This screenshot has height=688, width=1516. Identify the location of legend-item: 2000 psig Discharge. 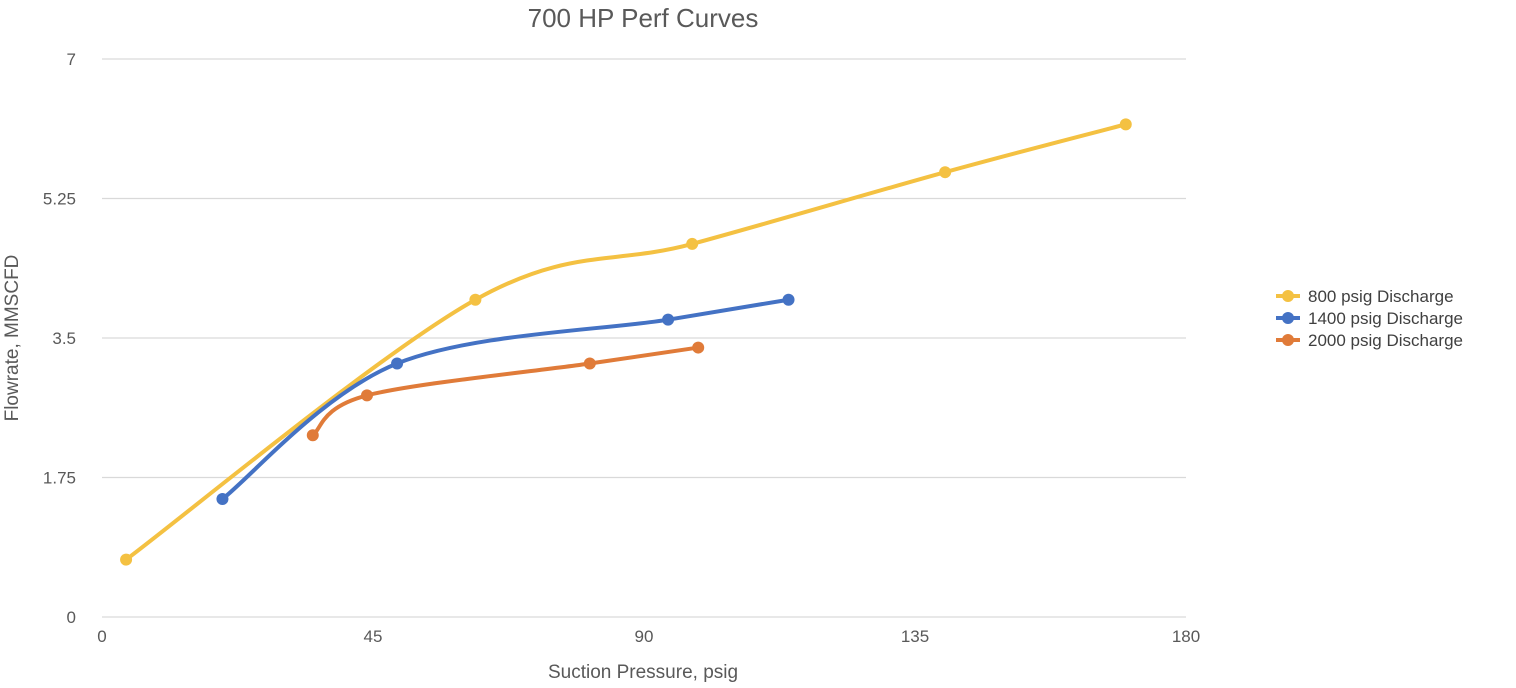
(1369, 340).